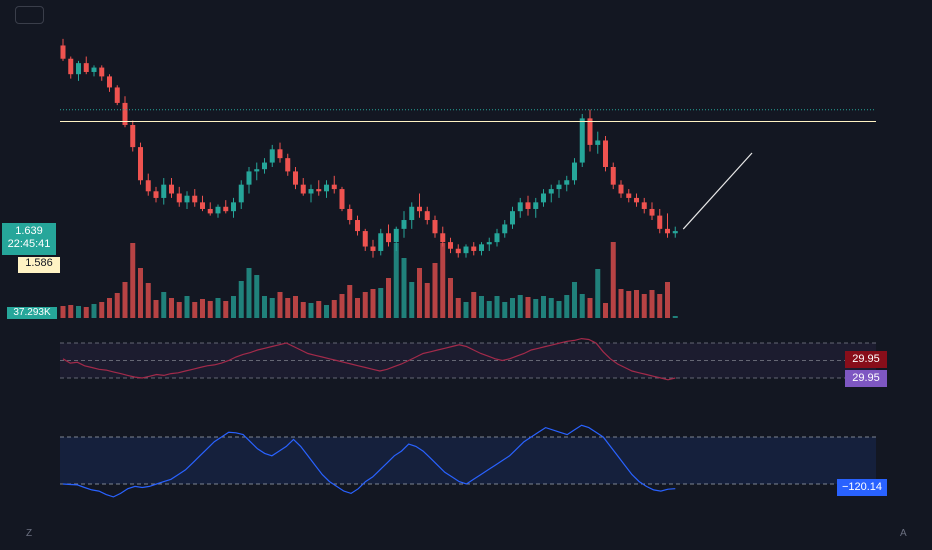 The width and height of the screenshot is (932, 550). Describe the element at coordinates (32, 313) in the screenshot. I see `volume-value-tag: 37.293K` at that location.